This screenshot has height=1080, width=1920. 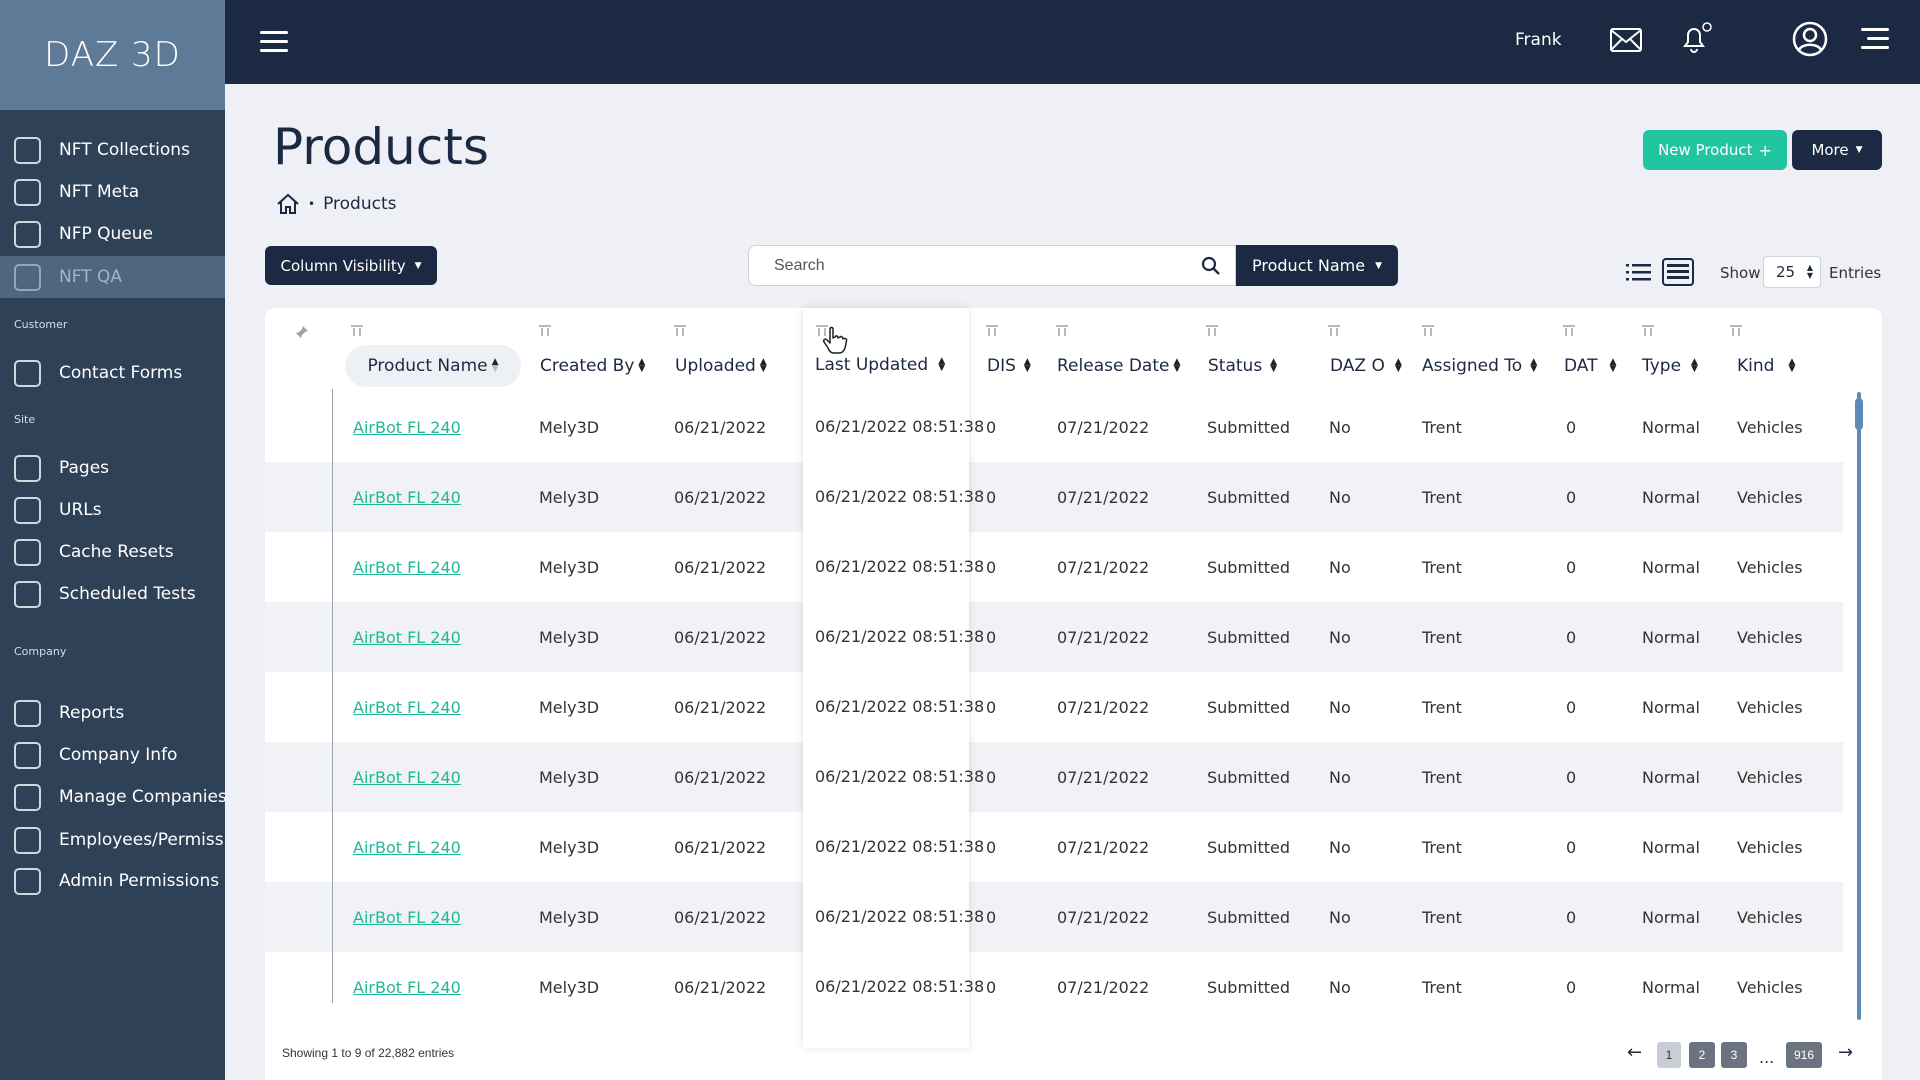 What do you see at coordinates (969, 265) in the screenshot?
I see `search-input` at bounding box center [969, 265].